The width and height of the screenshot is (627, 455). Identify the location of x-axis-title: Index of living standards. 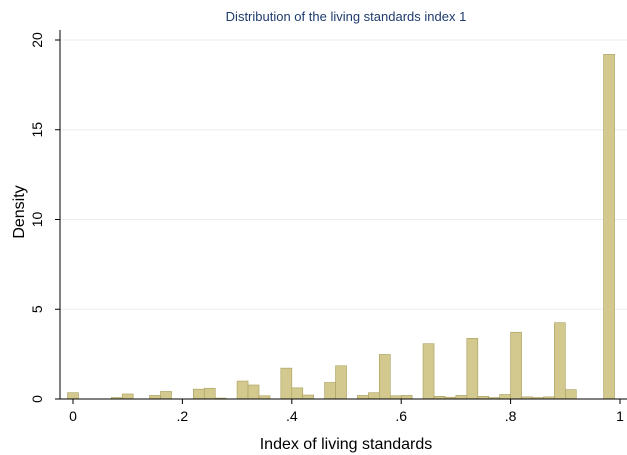
(346, 444).